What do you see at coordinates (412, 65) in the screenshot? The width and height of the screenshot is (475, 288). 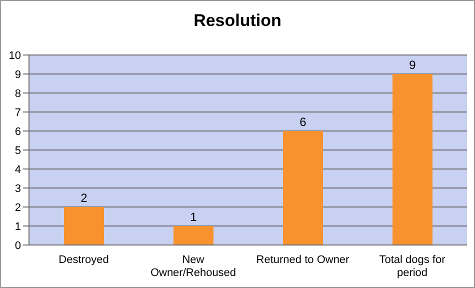 I see `data-label: 9` at bounding box center [412, 65].